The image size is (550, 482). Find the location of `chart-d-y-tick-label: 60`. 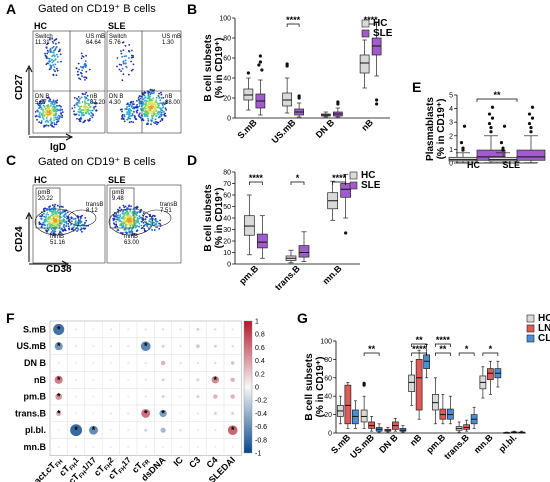

chart-d-y-tick-label: 60 is located at coordinates (227, 196).